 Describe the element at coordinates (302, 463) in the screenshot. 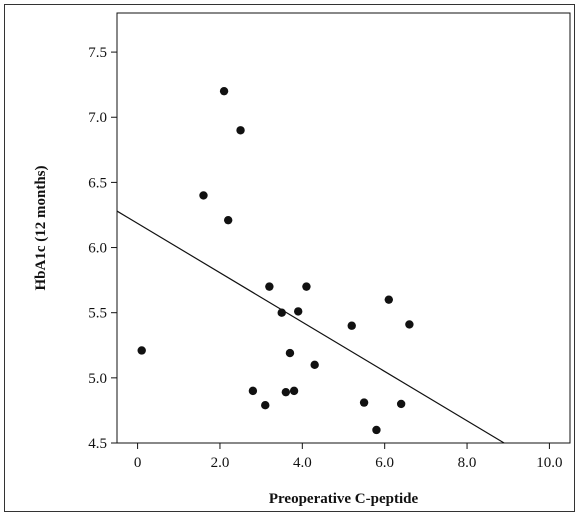

I see `x-tick-label: 4.0` at that location.